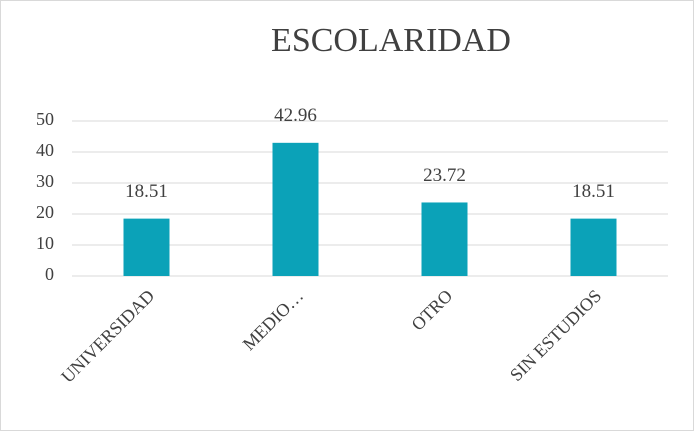 The height and width of the screenshot is (432, 695). What do you see at coordinates (45, 212) in the screenshot?
I see `y-tick-label: 20` at bounding box center [45, 212].